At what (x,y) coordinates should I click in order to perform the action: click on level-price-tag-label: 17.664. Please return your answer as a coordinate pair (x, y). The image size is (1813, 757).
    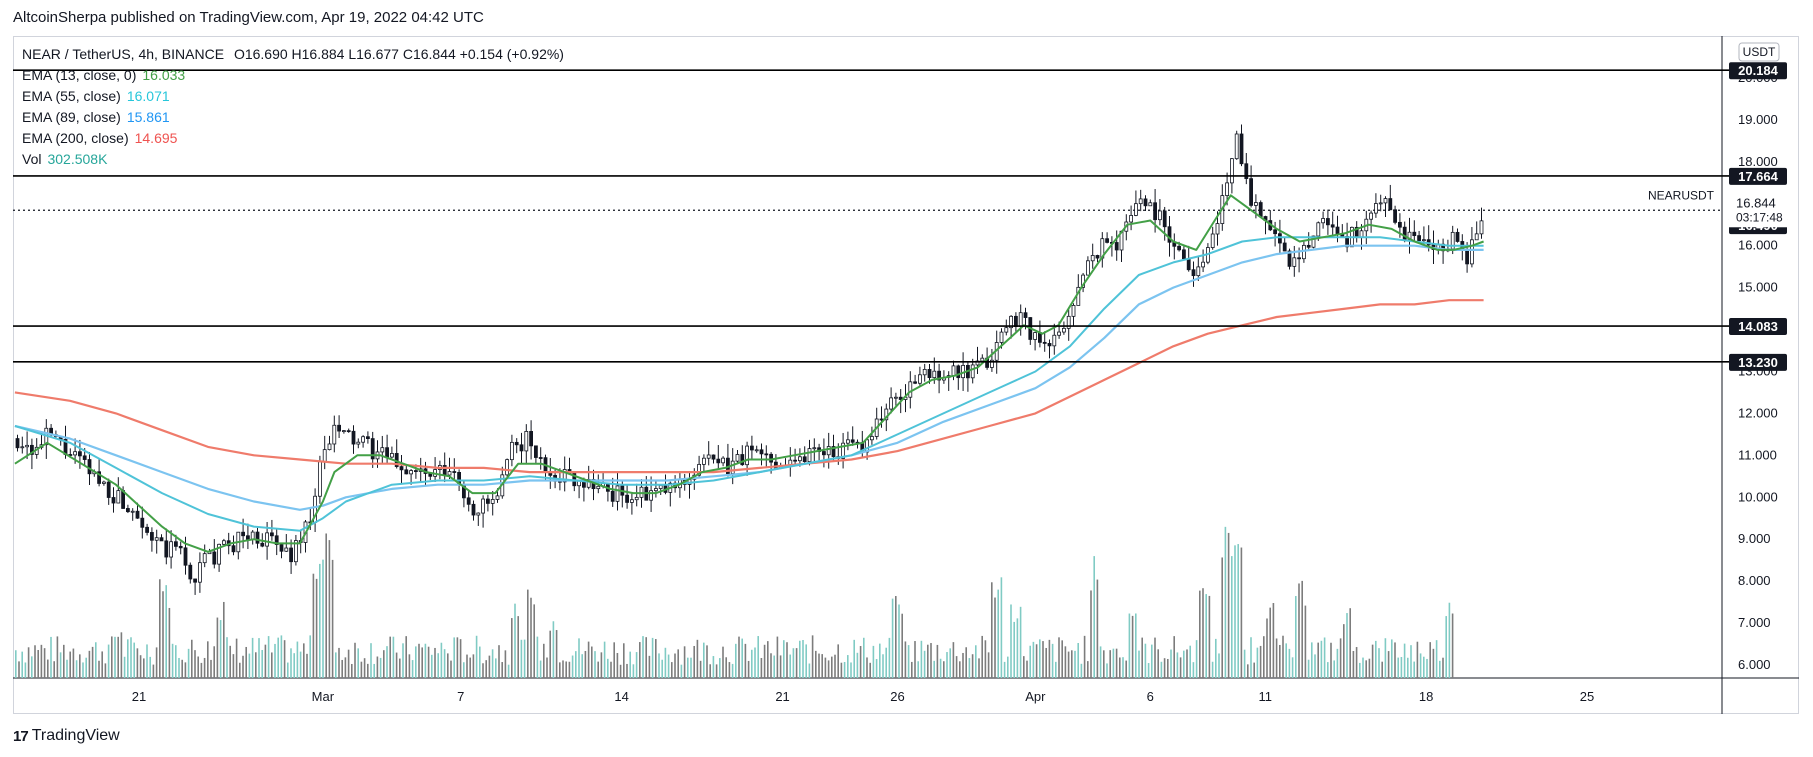
    Looking at the image, I should click on (1758, 176).